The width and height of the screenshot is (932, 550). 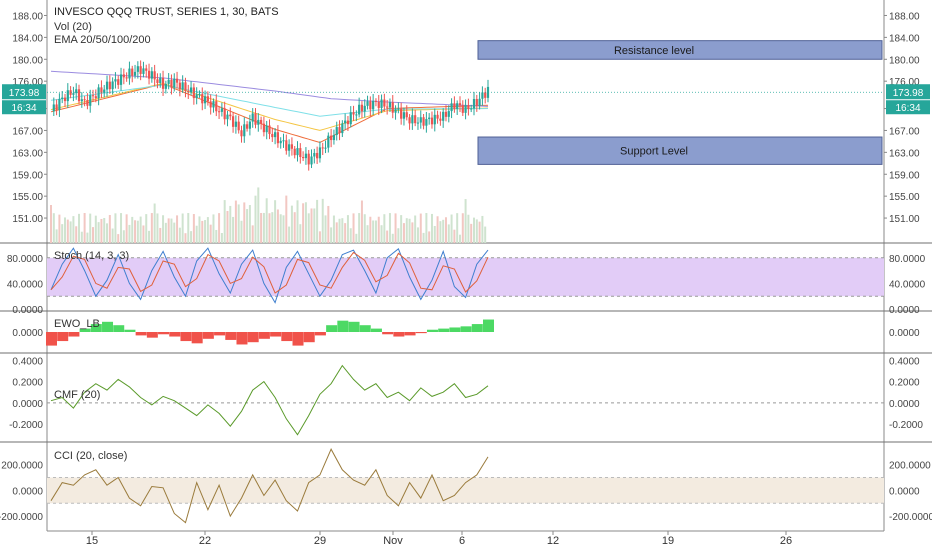 What do you see at coordinates (269, 272) in the screenshot?
I see `stoch-d-line` at bounding box center [269, 272].